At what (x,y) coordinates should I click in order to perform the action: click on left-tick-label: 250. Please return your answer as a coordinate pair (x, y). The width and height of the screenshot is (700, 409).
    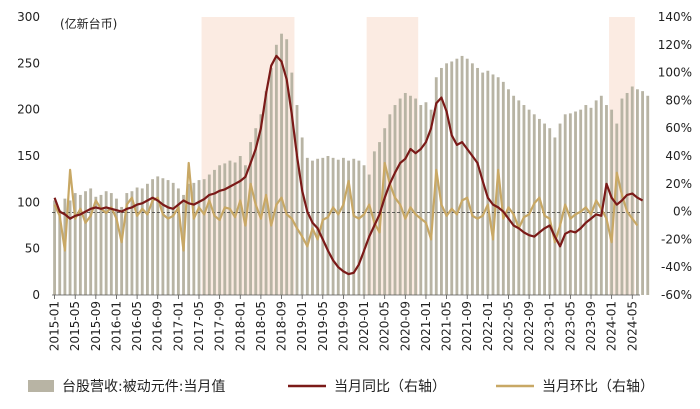
    Looking at the image, I should click on (28, 63).